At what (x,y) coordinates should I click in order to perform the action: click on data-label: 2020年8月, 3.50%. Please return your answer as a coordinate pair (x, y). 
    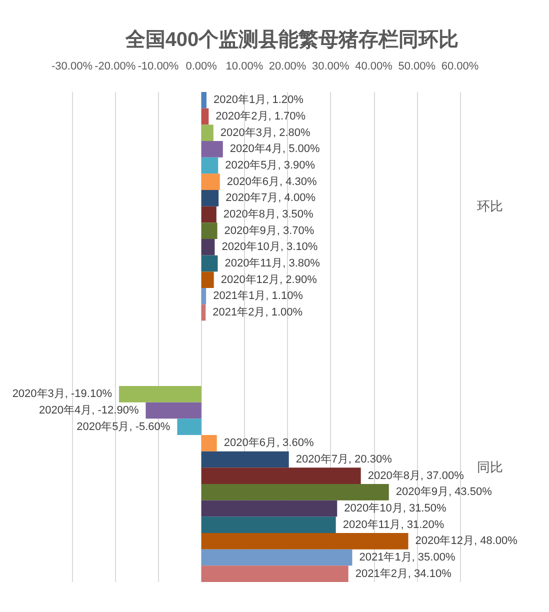
    Looking at the image, I should click on (268, 214).